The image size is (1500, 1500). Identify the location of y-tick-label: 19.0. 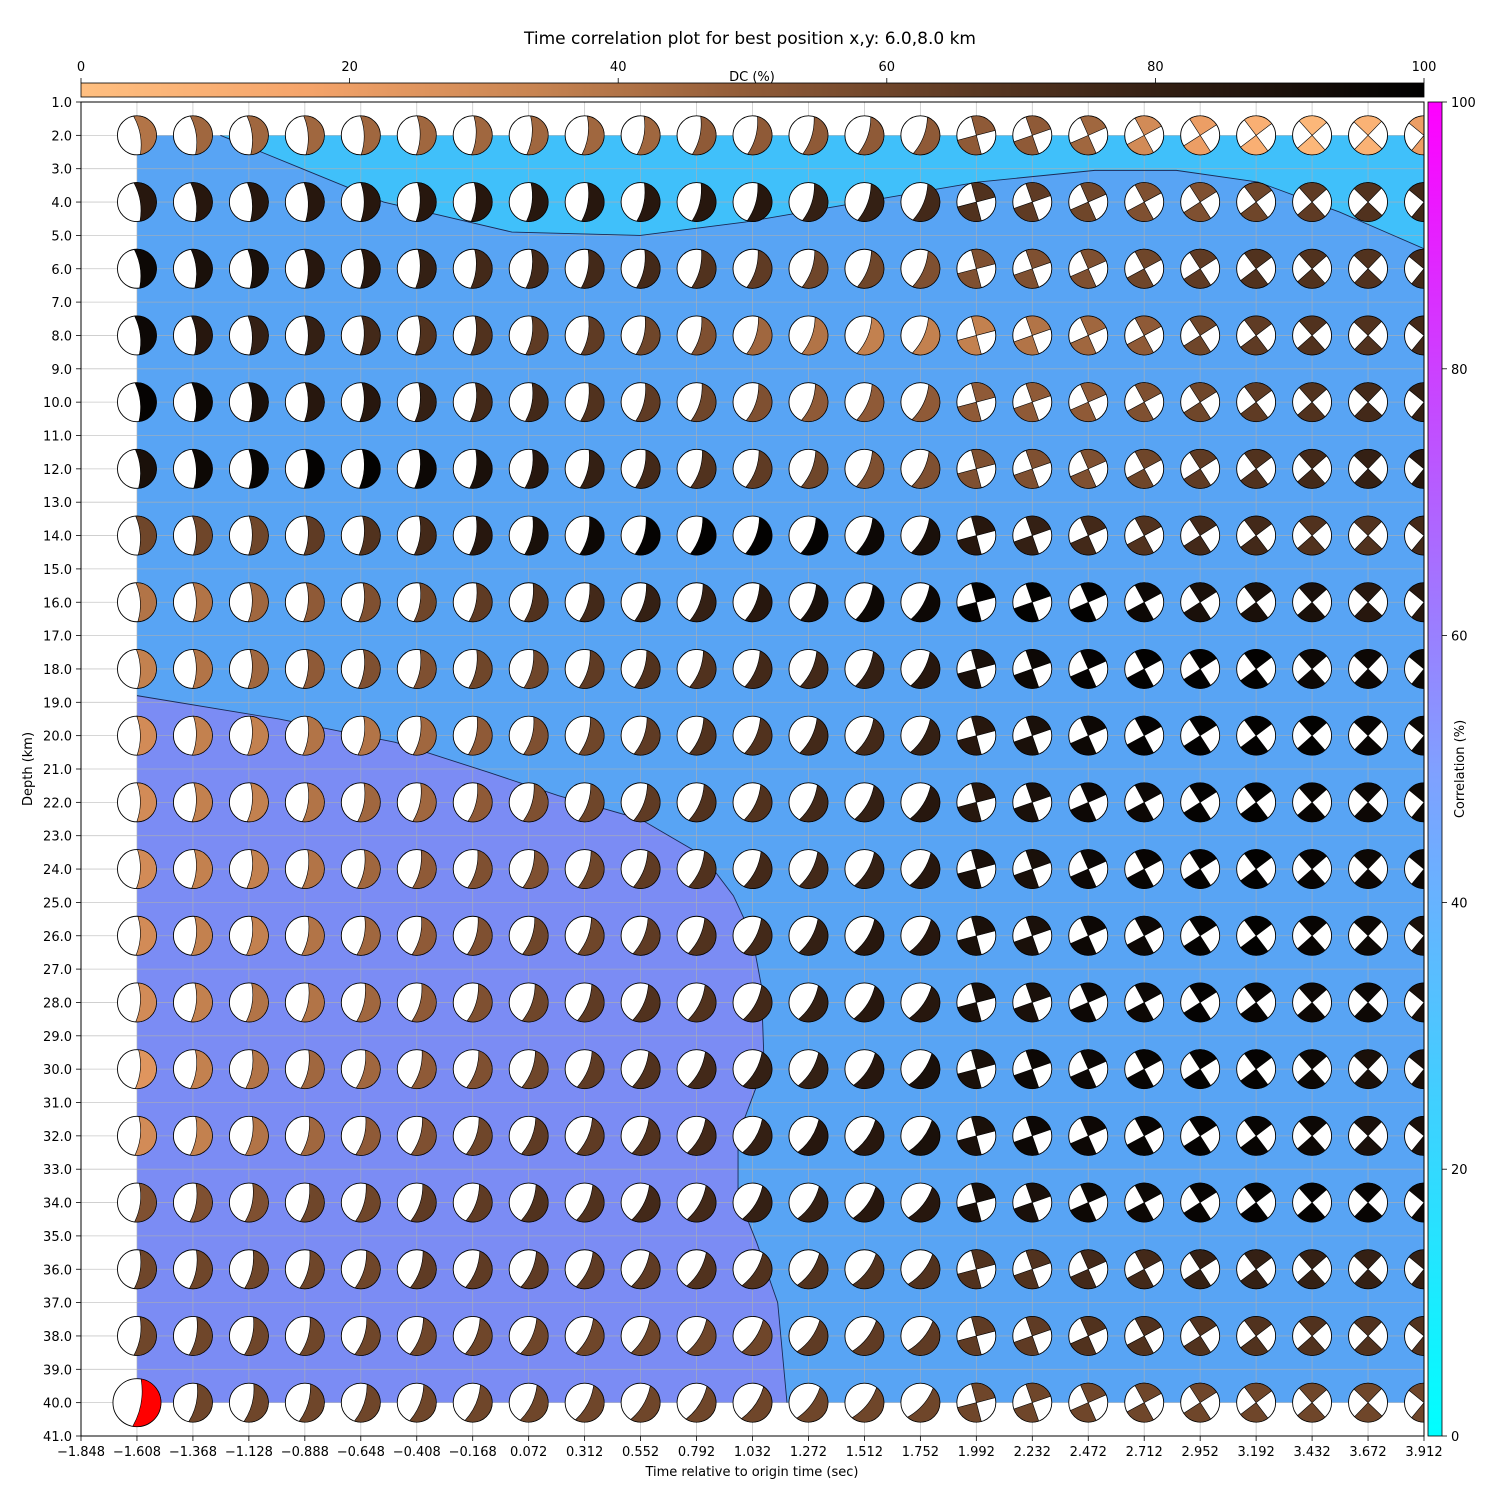
(57, 703).